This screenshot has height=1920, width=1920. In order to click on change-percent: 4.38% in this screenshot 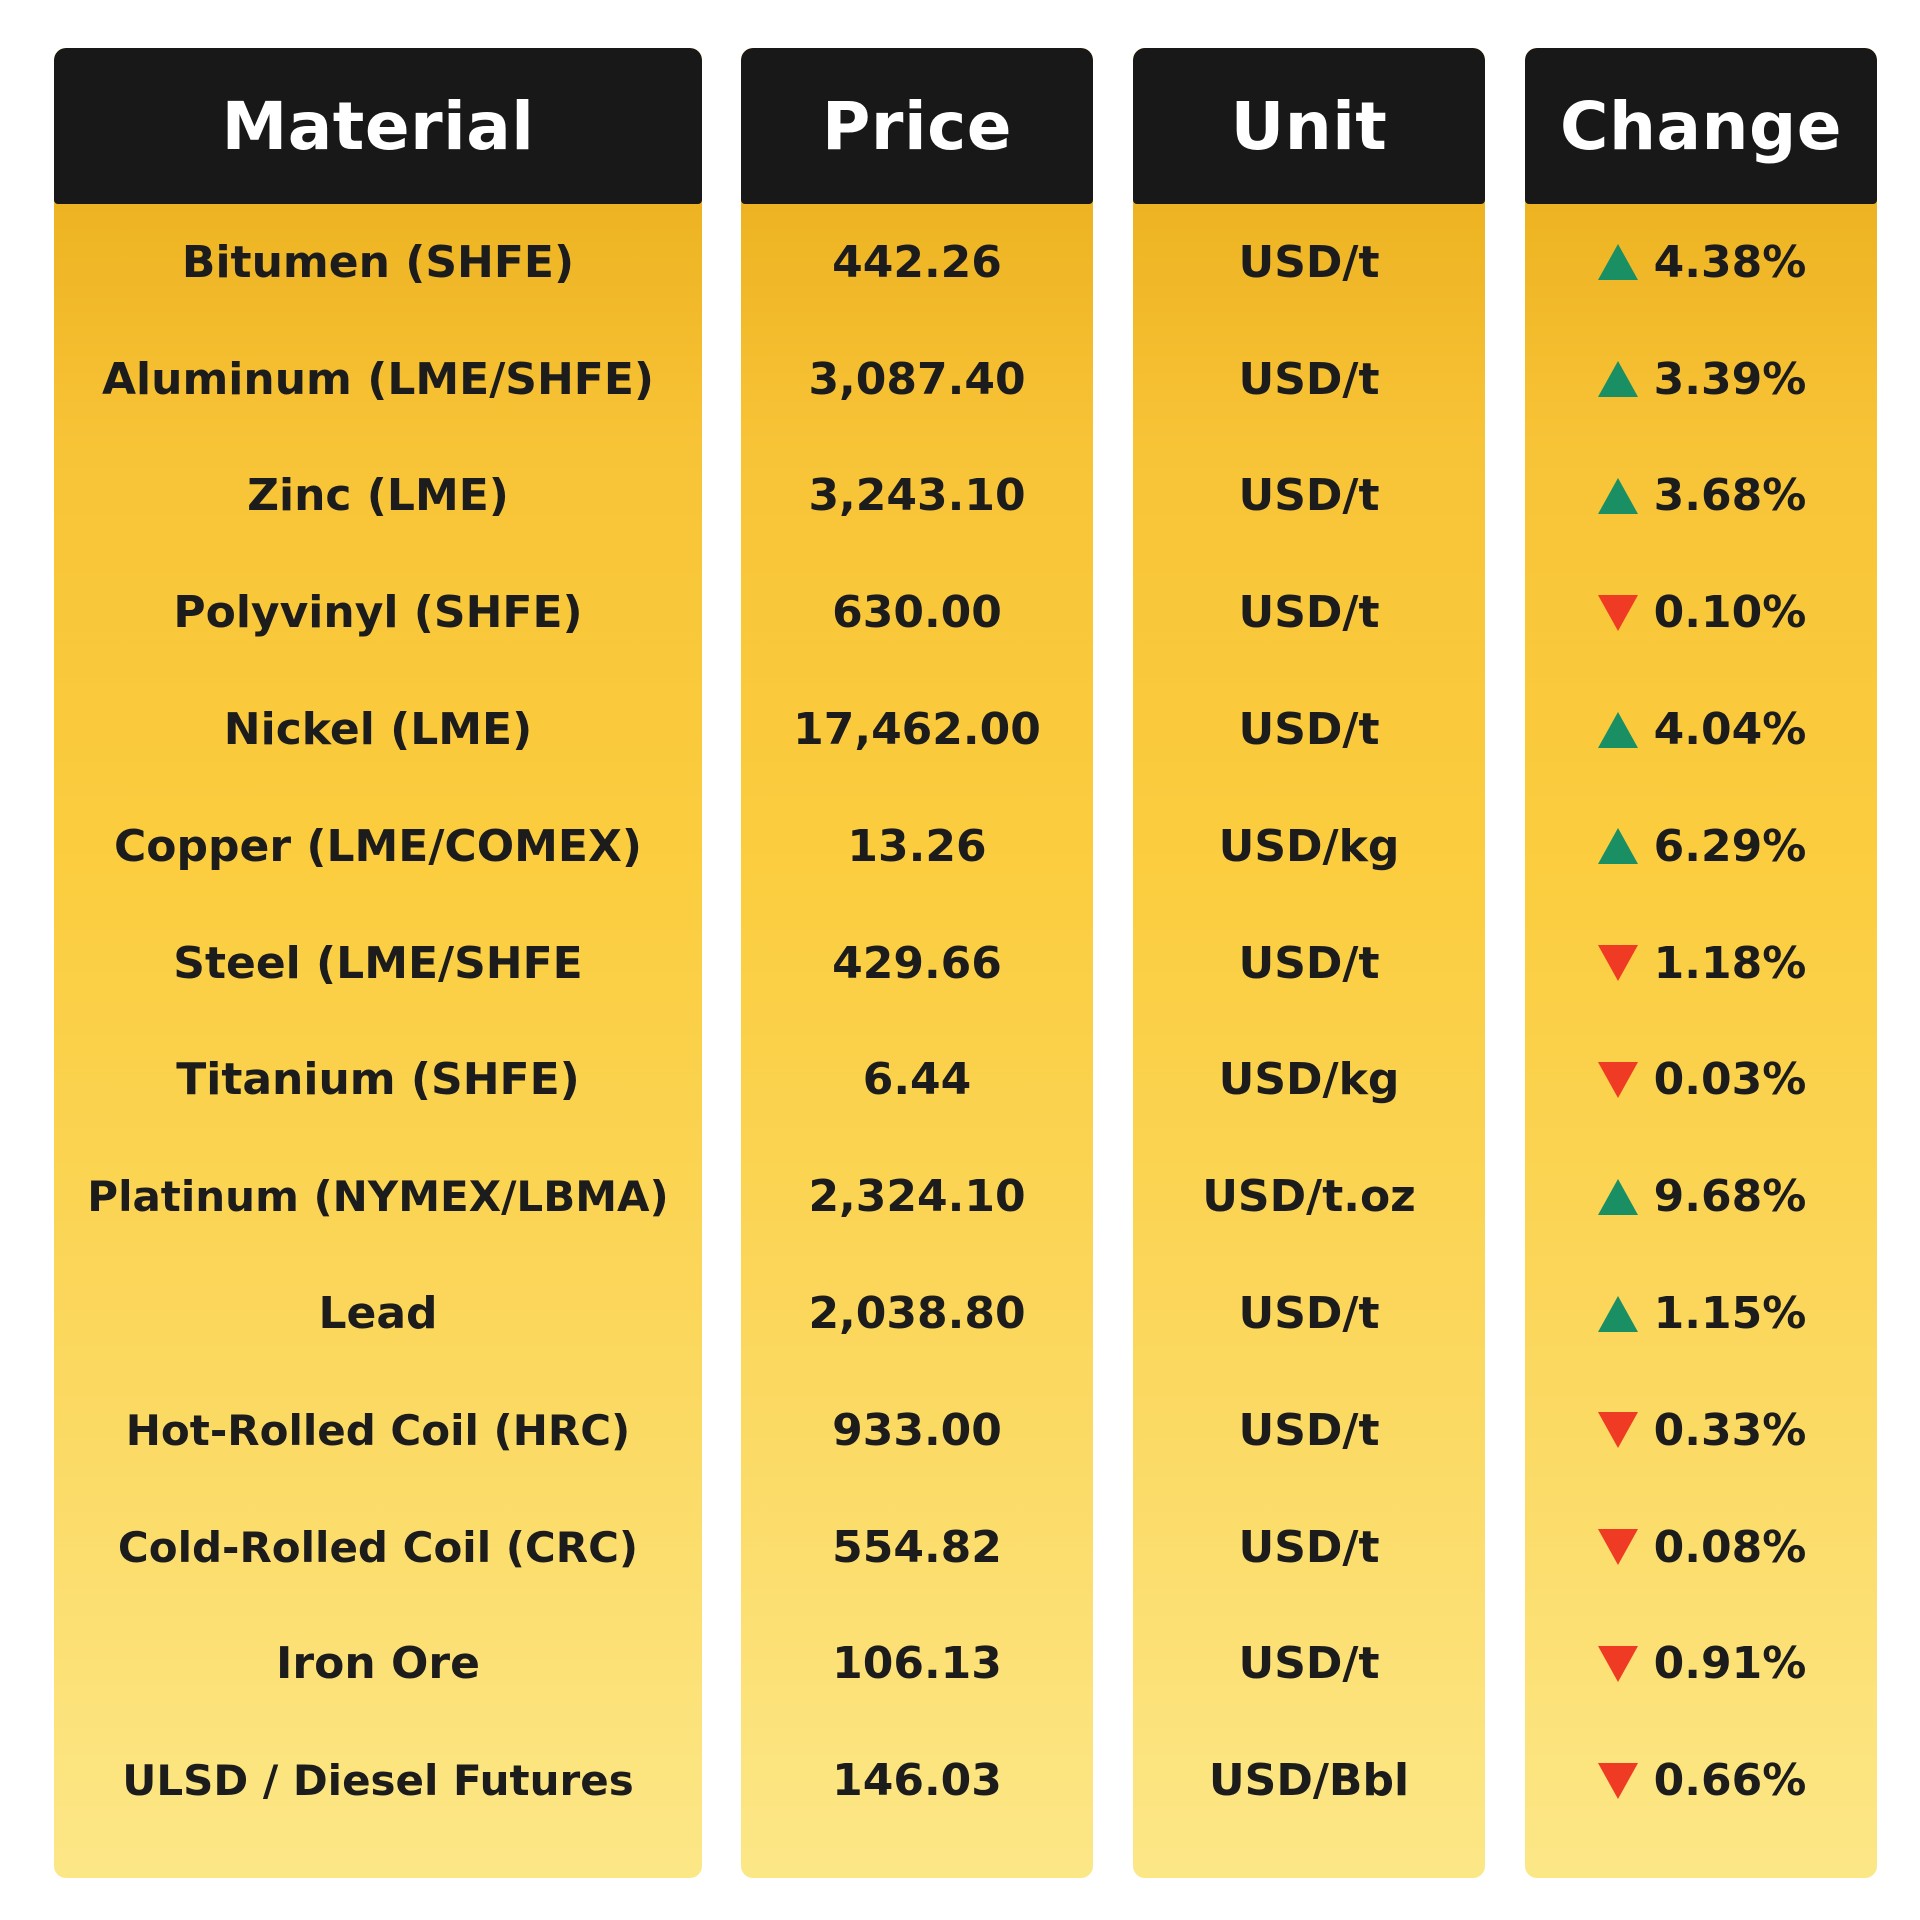, I will do `click(1730, 262)`.